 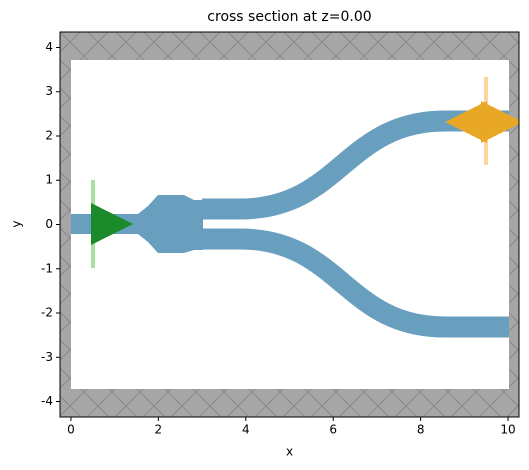 What do you see at coordinates (289, 46) in the screenshot?
I see `pml-top` at bounding box center [289, 46].